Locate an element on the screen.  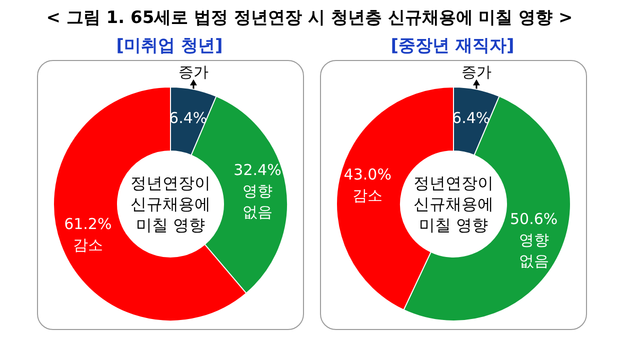
data-label: 61.2% is located at coordinates (88, 223).